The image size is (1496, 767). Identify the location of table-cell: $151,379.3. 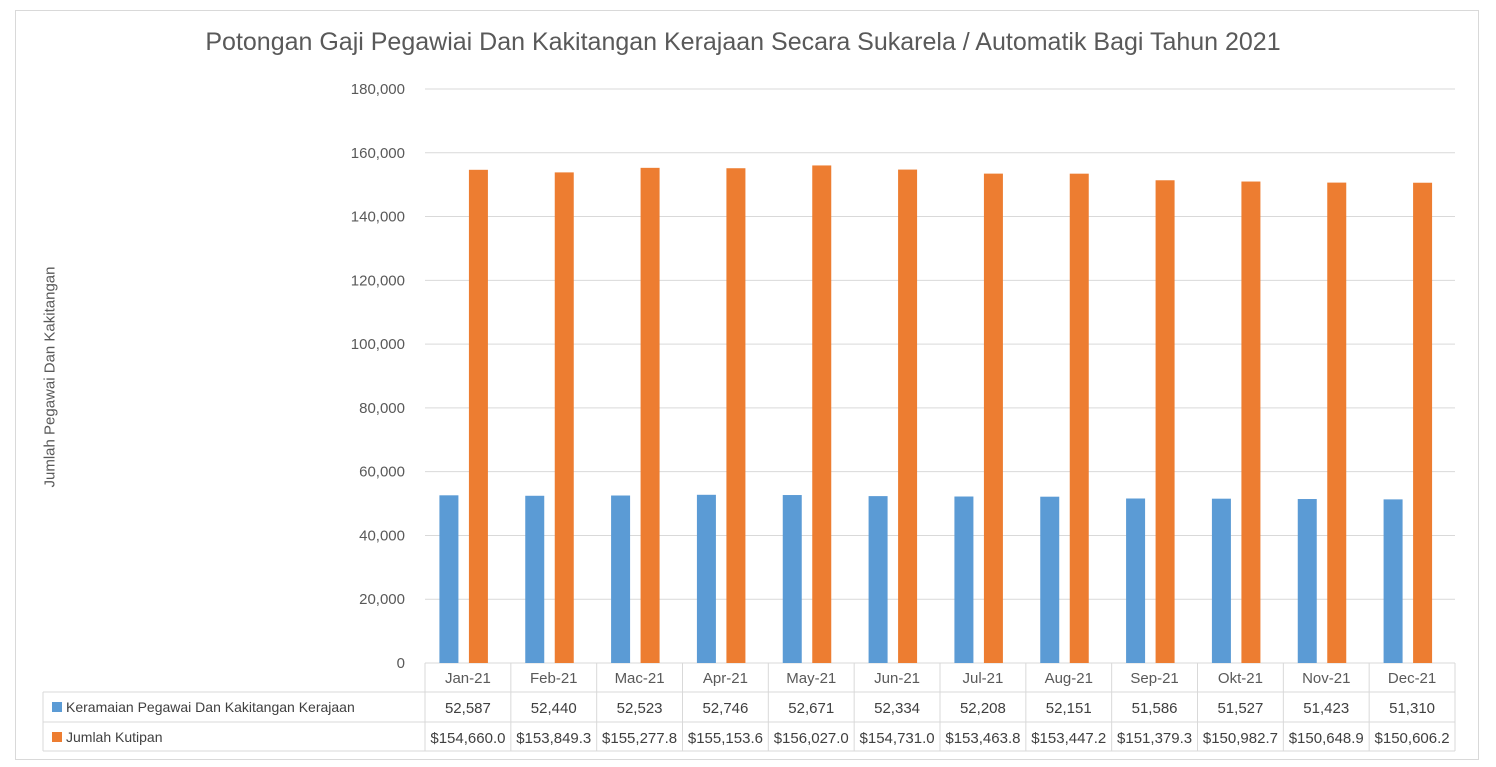
(1154, 738).